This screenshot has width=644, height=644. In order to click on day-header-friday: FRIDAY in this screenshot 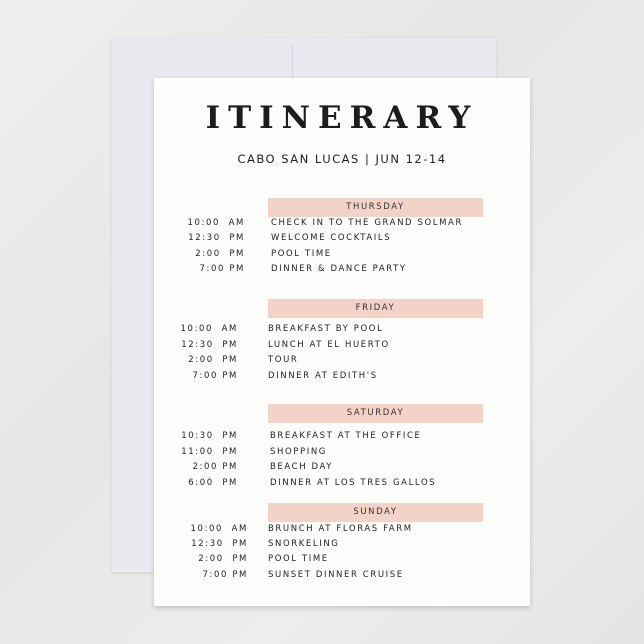, I will do `click(375, 308)`.